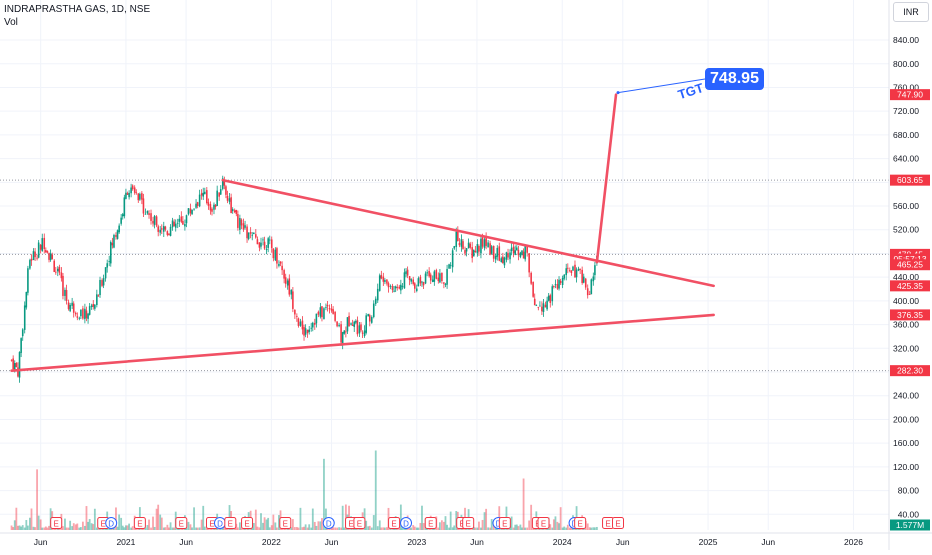 Image resolution: width=932 pixels, height=555 pixels. What do you see at coordinates (911, 12) in the screenshot?
I see `currency-button: INR` at bounding box center [911, 12].